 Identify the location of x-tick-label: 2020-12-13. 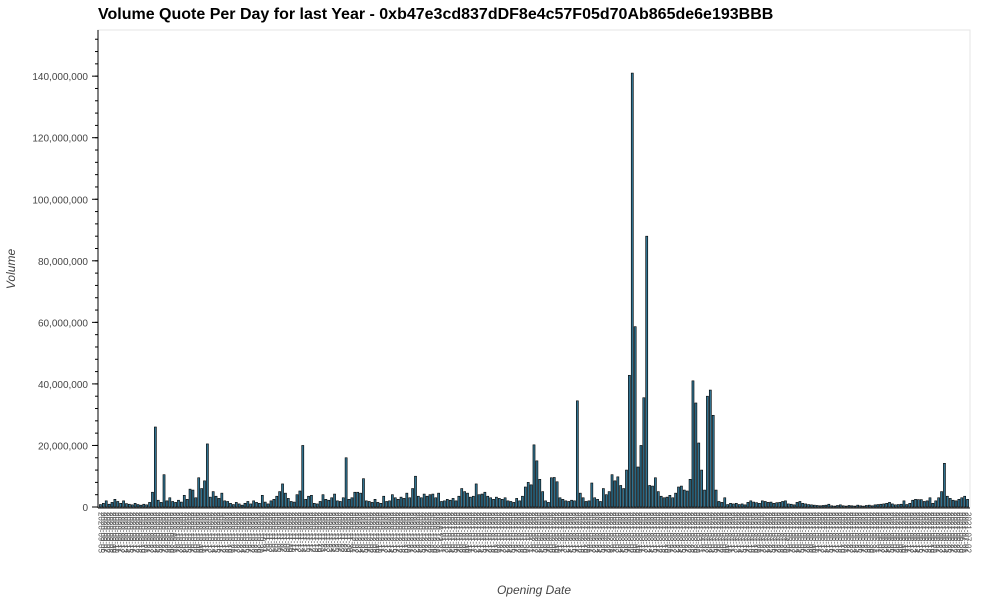
(386, 532).